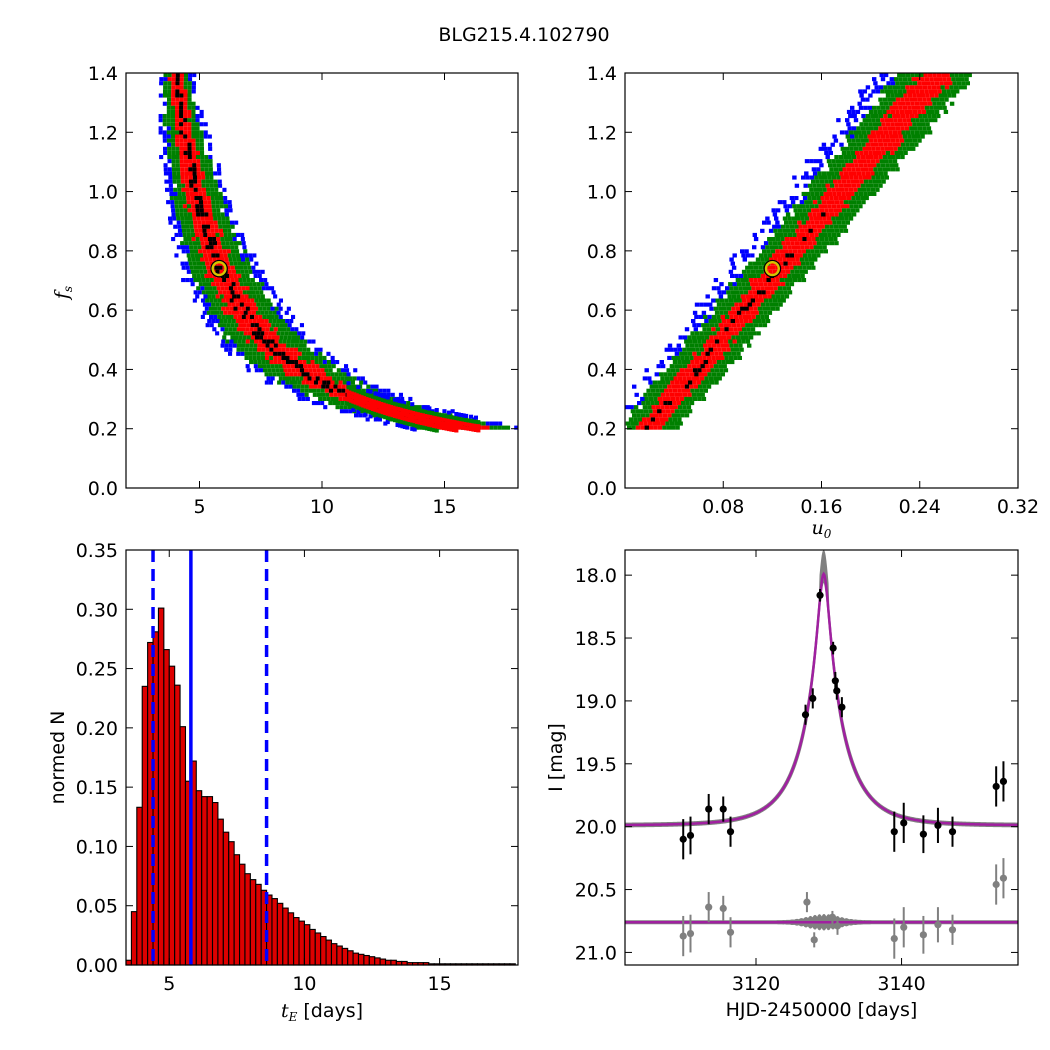 The height and width of the screenshot is (1050, 1050). What do you see at coordinates (103, 133) in the screenshot?
I see `y-tick-label: 1.2` at bounding box center [103, 133].